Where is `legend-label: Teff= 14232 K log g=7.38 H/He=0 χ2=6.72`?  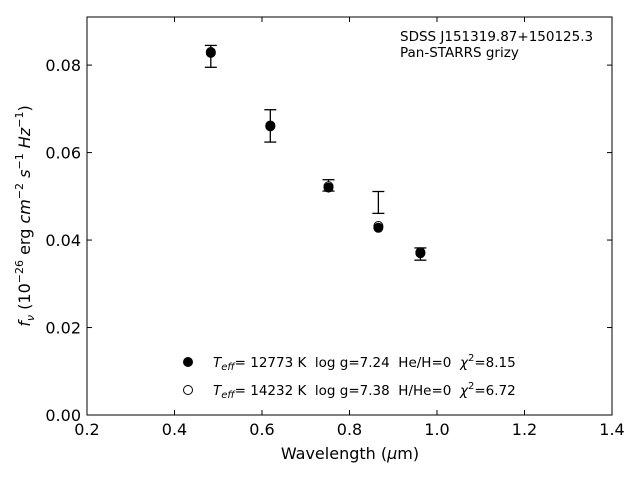 legend-label: Teff= 14232 K log g=7.38 H/He=0 χ2=6.72 is located at coordinates (364, 391).